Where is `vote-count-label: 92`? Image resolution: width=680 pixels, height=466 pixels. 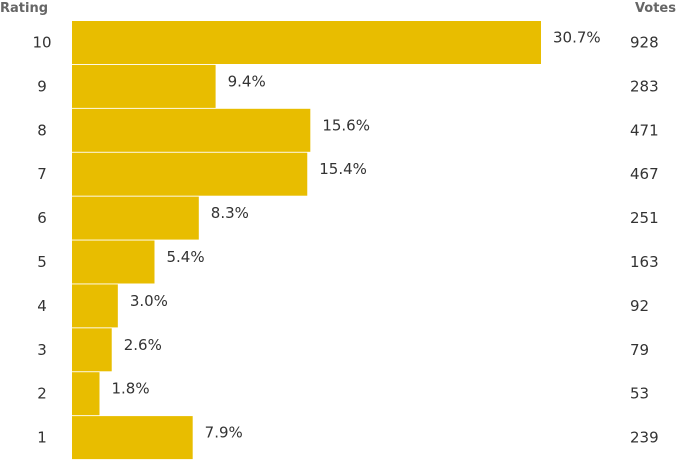
vote-count-label: 92 is located at coordinates (639, 306).